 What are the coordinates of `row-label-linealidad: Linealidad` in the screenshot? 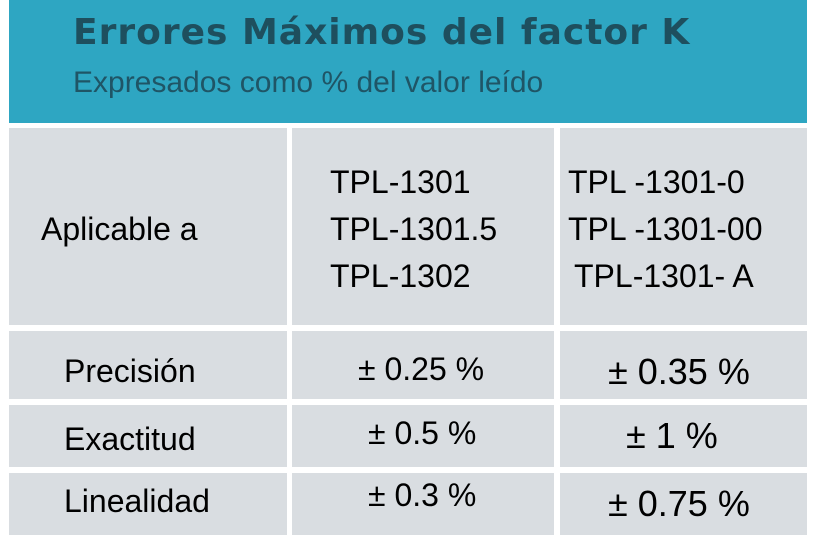 It's located at (137, 501).